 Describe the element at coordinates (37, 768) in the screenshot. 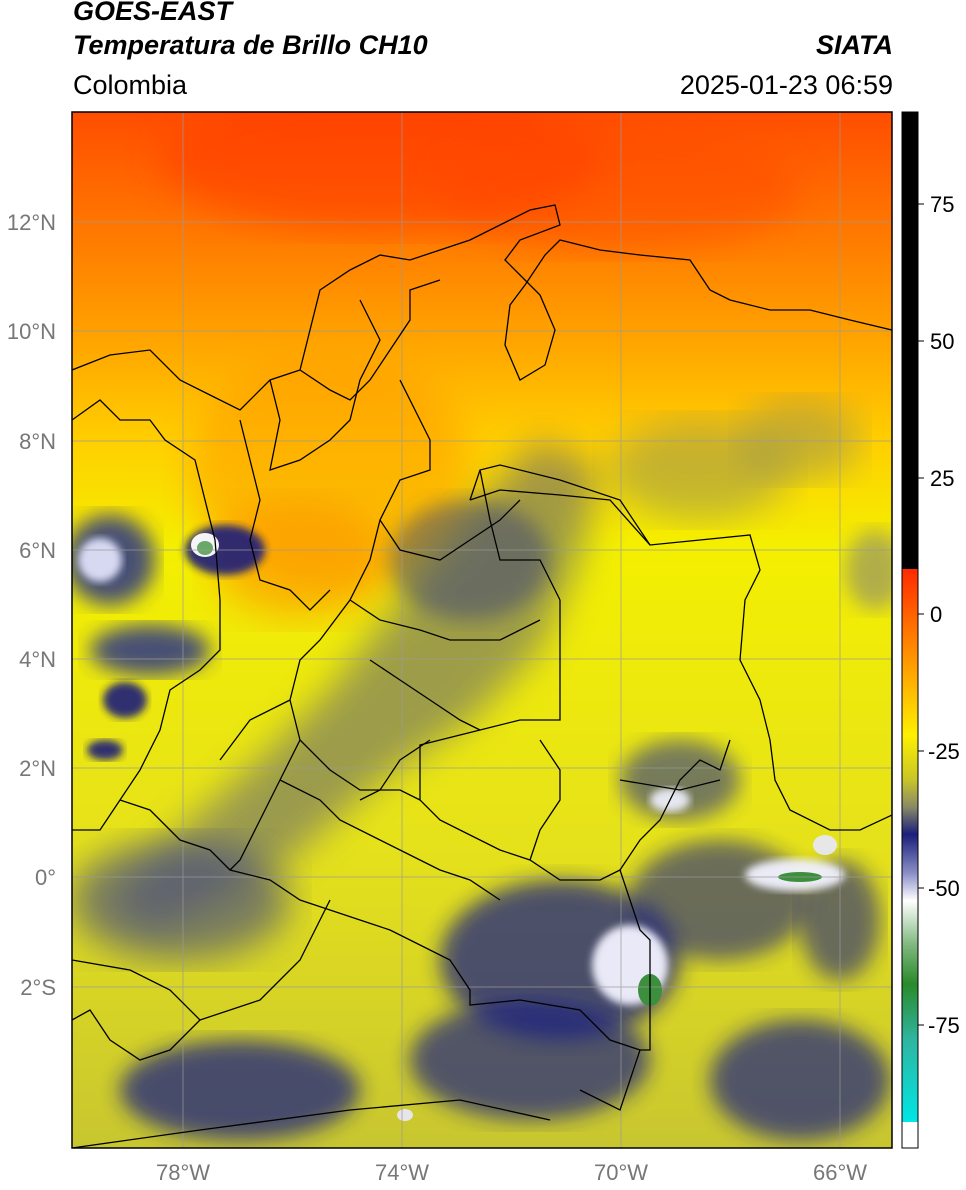

I see `lat-label: 2°N` at that location.